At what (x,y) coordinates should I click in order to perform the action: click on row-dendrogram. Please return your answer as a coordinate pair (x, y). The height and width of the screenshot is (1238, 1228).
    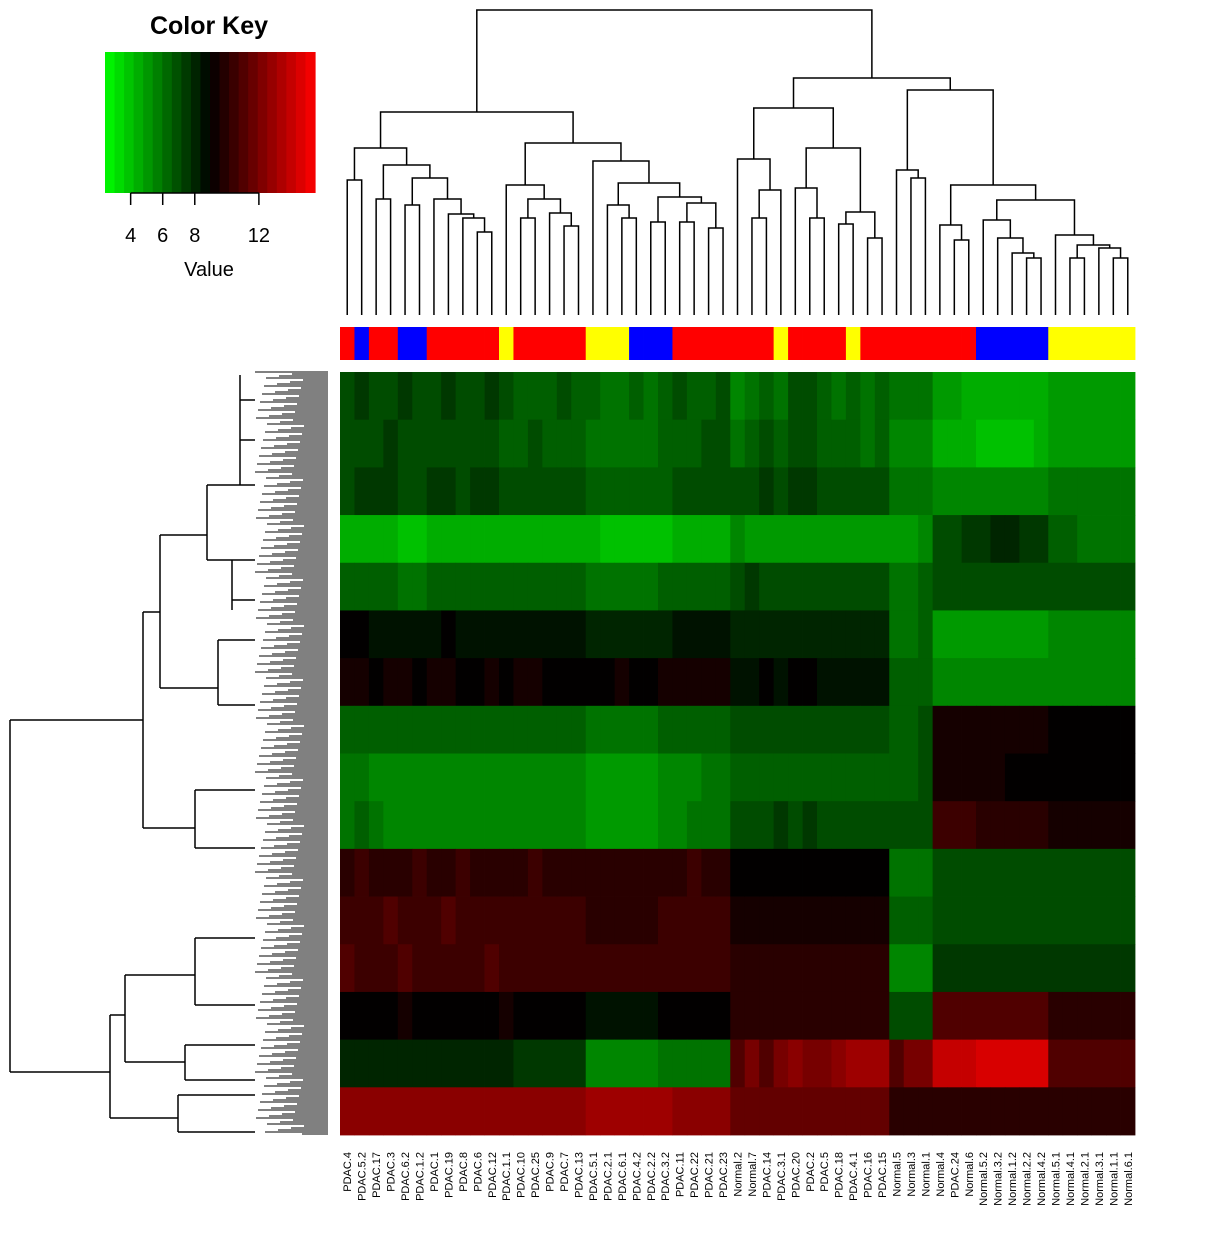
    Looking at the image, I should click on (132, 754).